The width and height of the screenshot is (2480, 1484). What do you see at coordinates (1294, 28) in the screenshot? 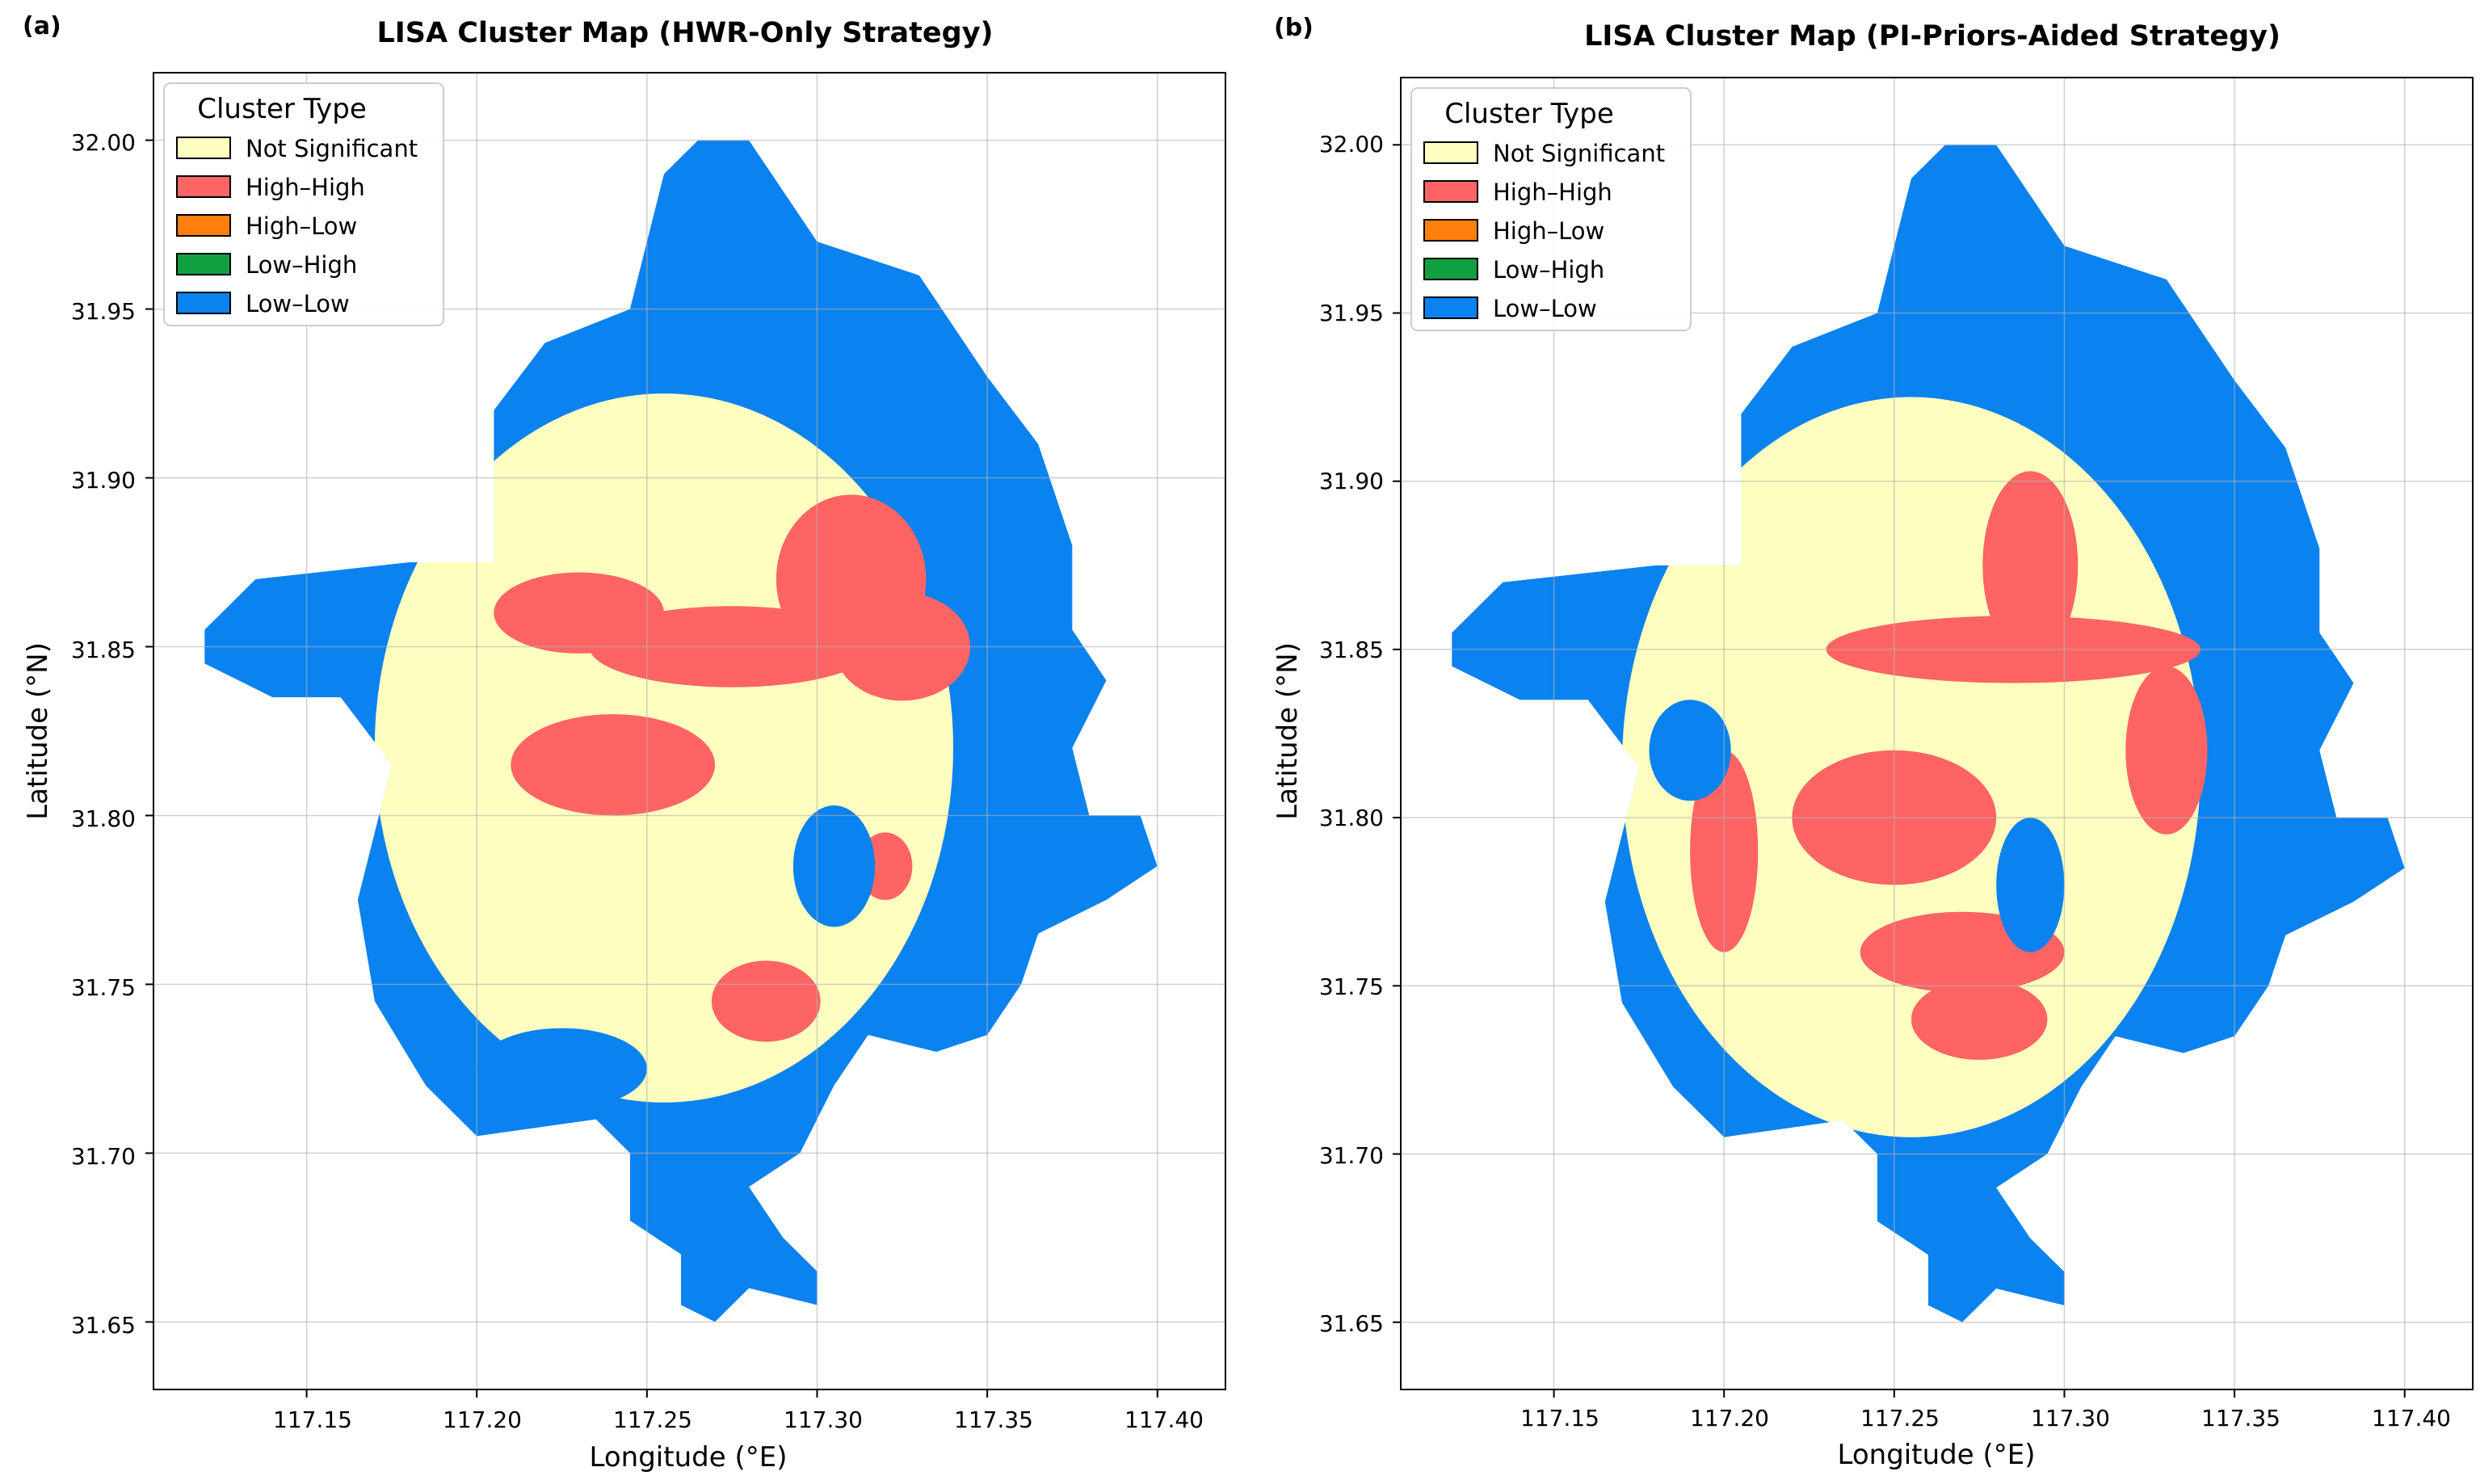
I see `panel-letter: (b)` at bounding box center [1294, 28].